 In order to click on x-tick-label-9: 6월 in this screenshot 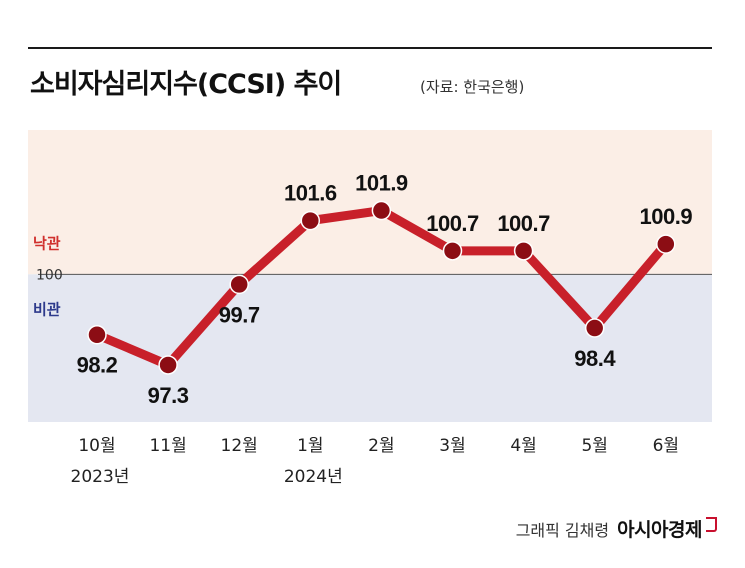, I will do `click(666, 446)`.